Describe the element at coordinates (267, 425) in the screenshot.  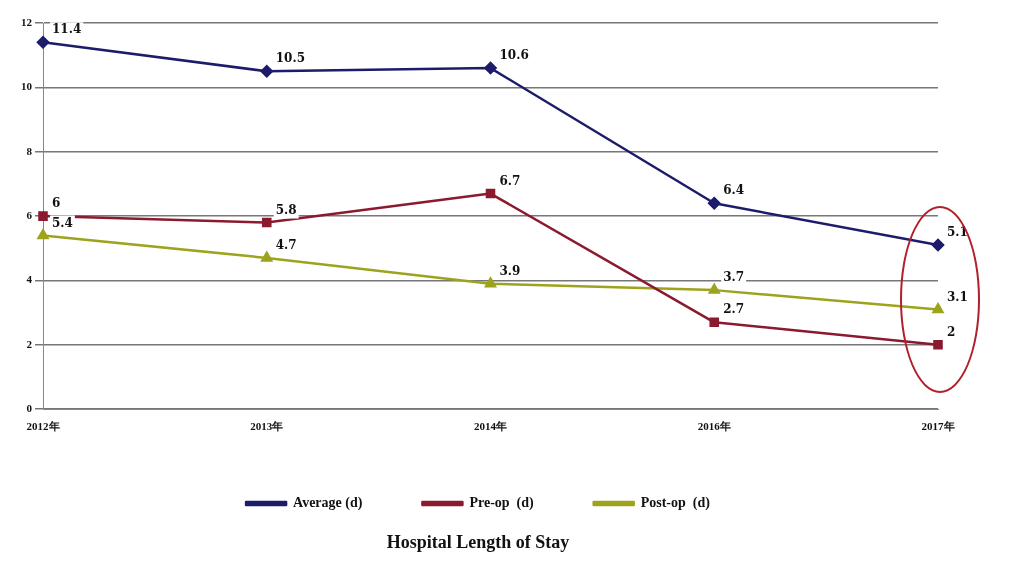
I see `x-tick-label: 2013年` at that location.